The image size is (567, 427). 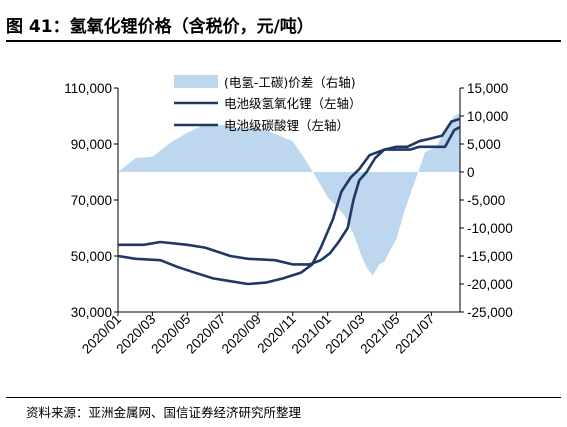 What do you see at coordinates (196, 81) in the screenshot?
I see `legend-swatch-area` at bounding box center [196, 81].